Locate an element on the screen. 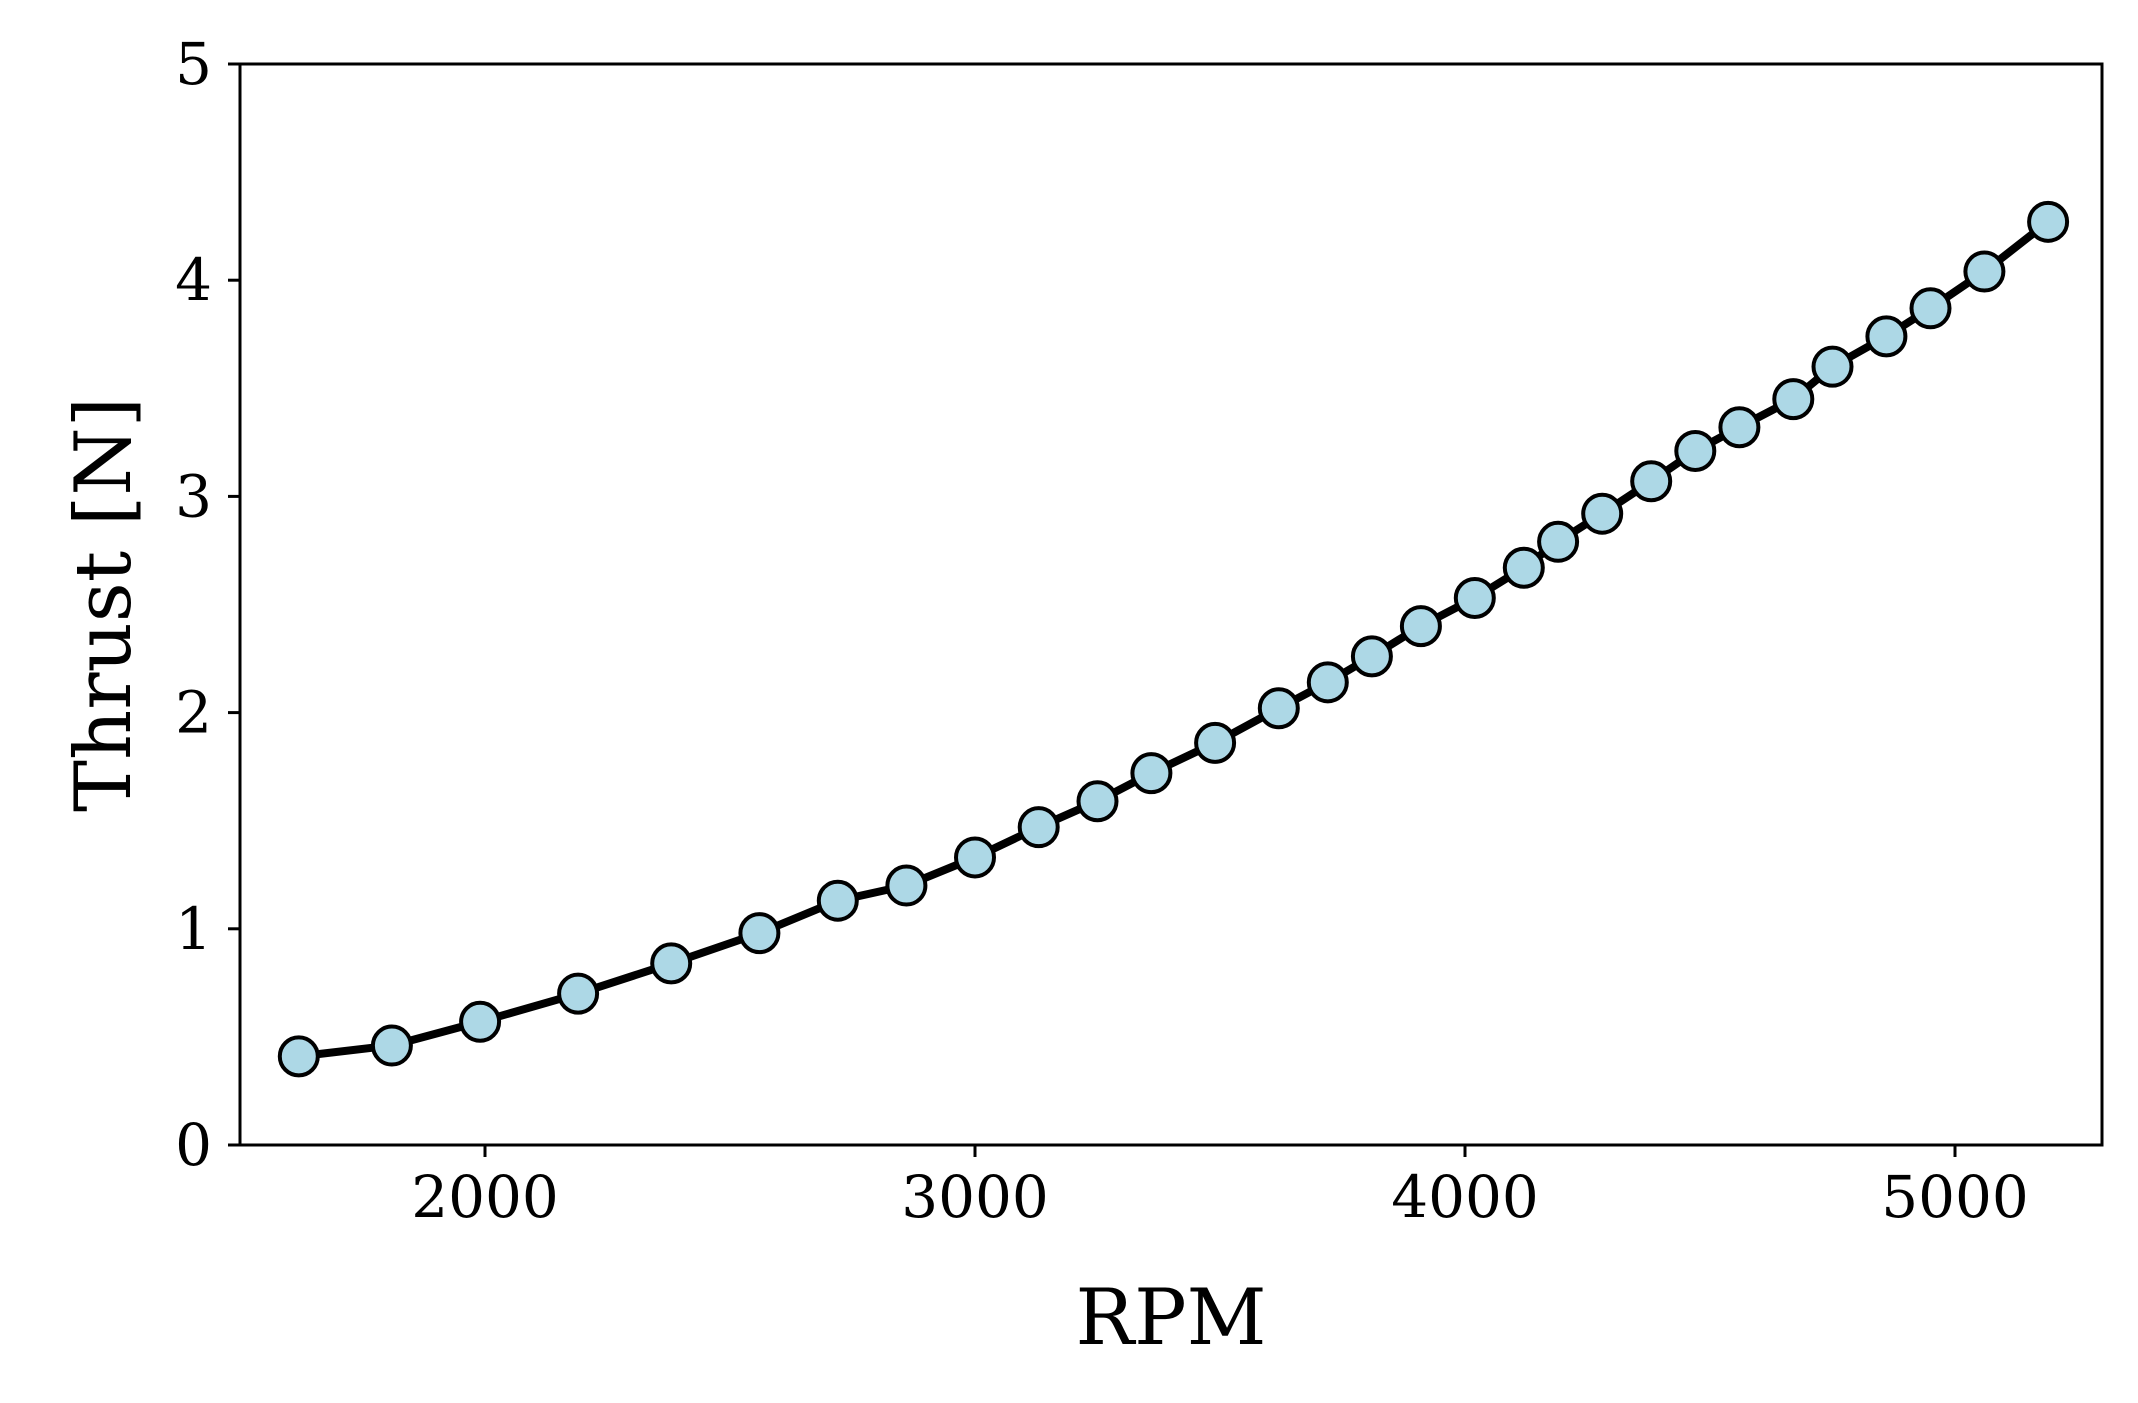 The height and width of the screenshot is (1403, 2138). x-axis-title: RPM is located at coordinates (1170, 1318).